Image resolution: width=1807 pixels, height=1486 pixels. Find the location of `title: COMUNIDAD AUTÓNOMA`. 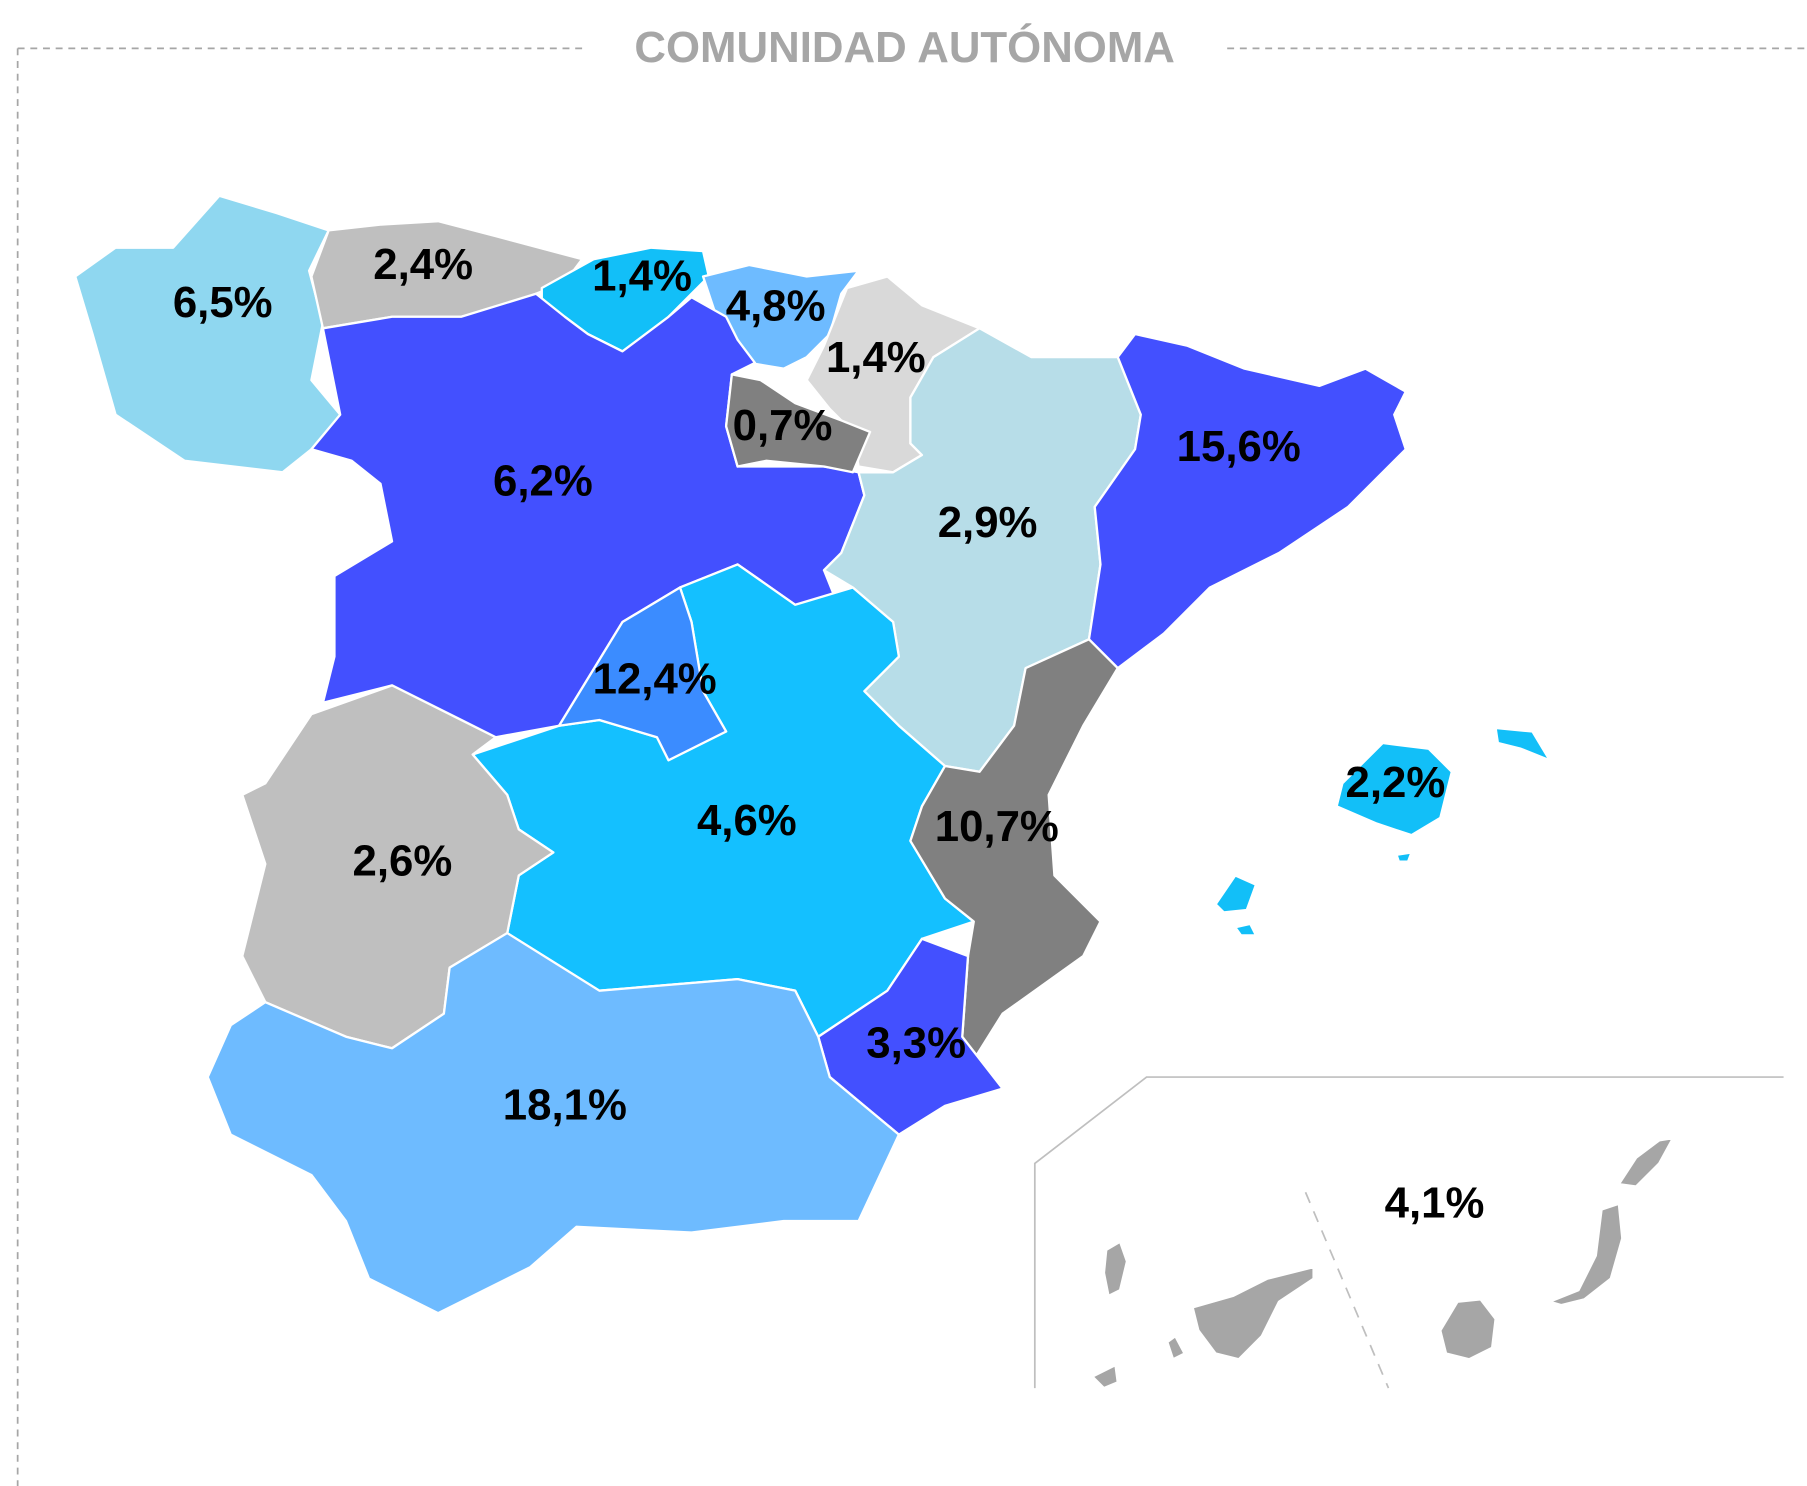

title: COMUNIDAD AUTÓNOMA is located at coordinates (904, 47).